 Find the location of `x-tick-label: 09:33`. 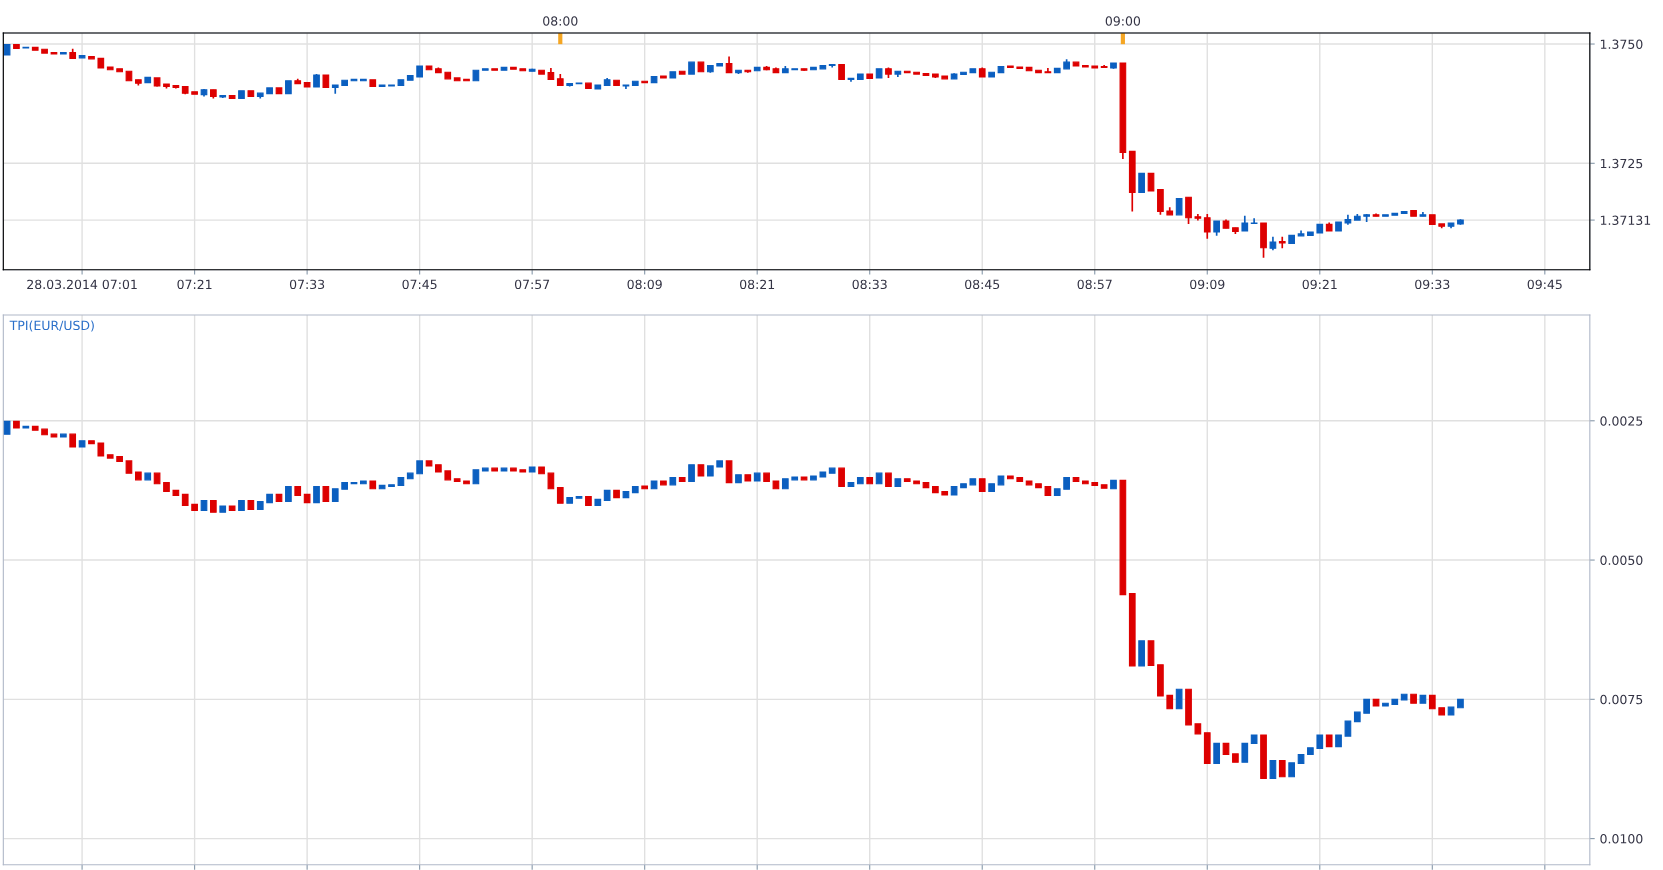

x-tick-label: 09:33 is located at coordinates (1432, 284).